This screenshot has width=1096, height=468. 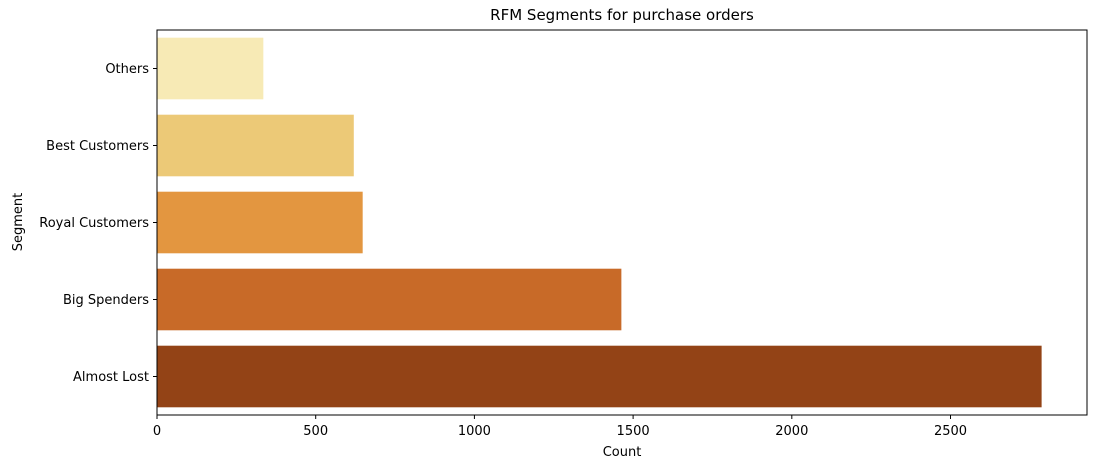 I want to click on x-tick-label-500: 500, so click(x=315, y=431).